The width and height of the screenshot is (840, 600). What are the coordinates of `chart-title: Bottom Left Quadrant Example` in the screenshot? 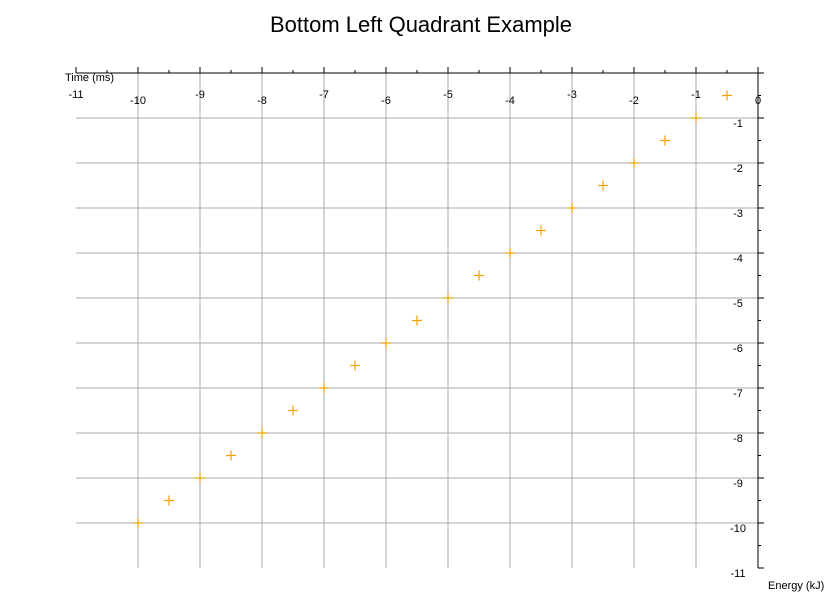 It's located at (421, 24).